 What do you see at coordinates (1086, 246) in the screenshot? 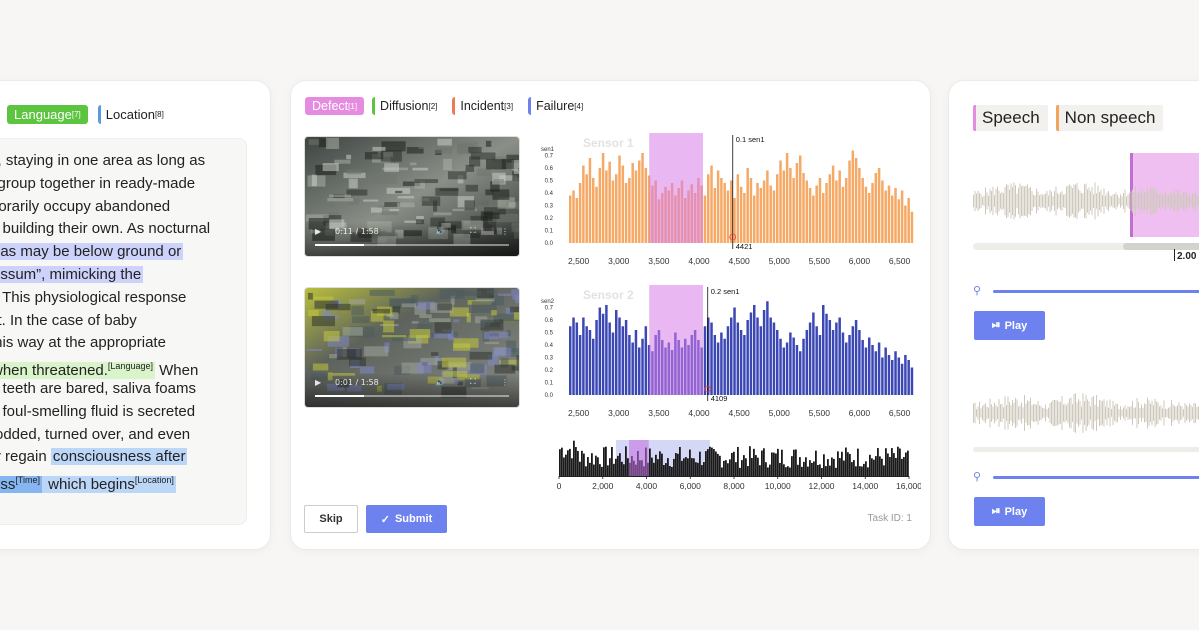
I see `waveform-scrollbar` at bounding box center [1086, 246].